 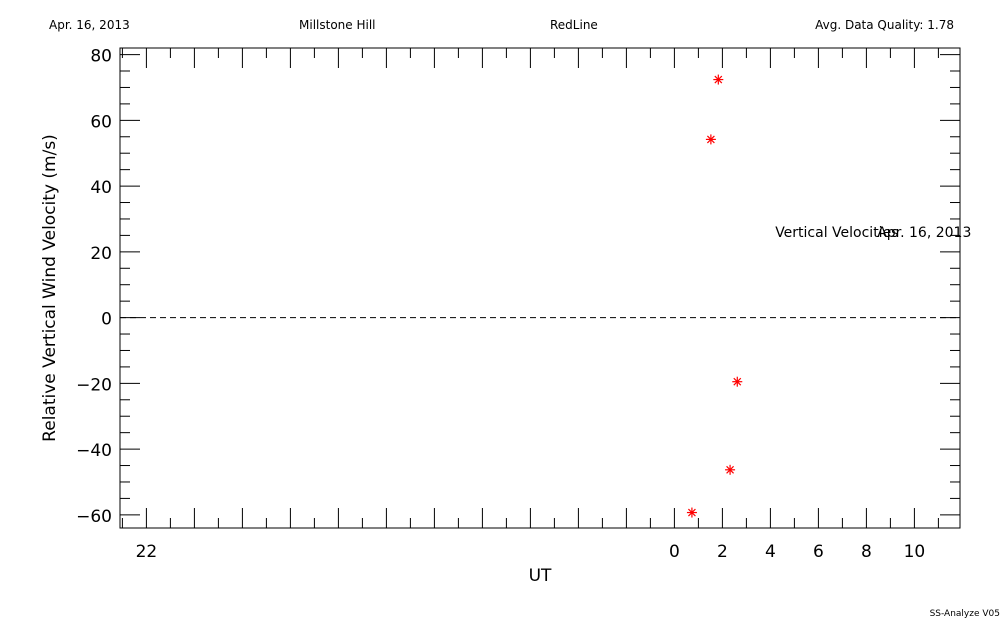 I want to click on plot-annotation: Vertical Velocities, so click(x=836, y=233).